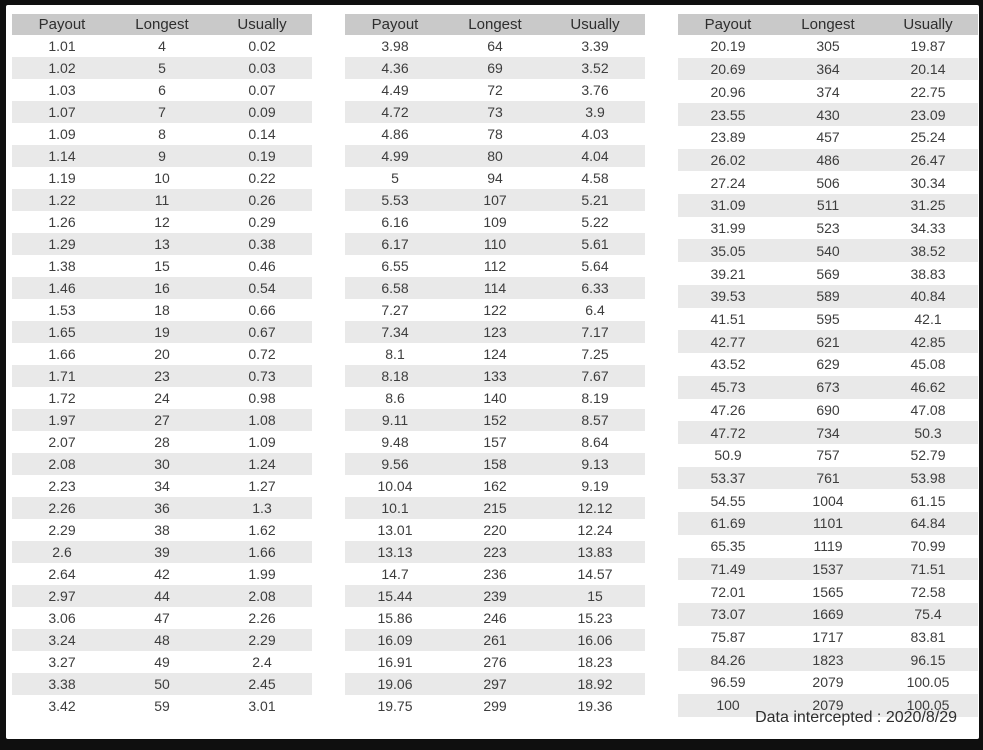 The width and height of the screenshot is (983, 750). I want to click on table-cell: 19.06, so click(395, 684).